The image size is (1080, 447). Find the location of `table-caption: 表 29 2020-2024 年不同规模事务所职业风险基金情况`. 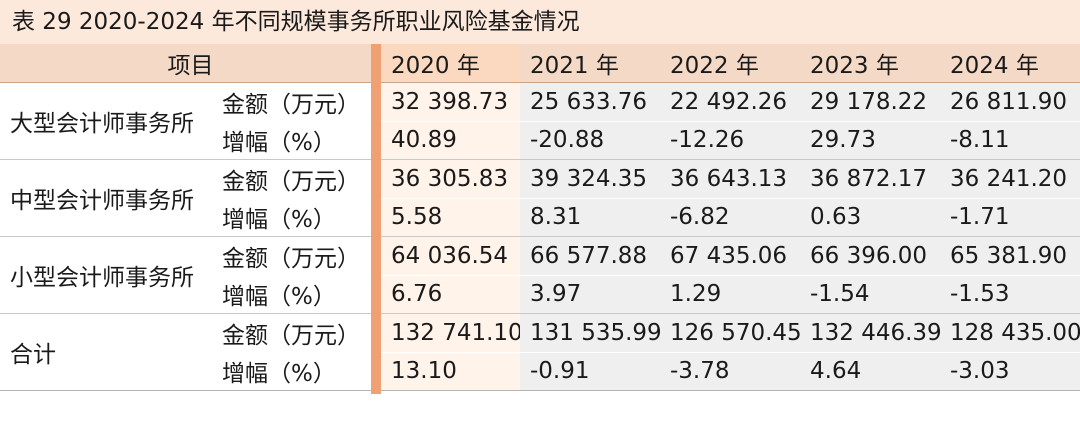

table-caption: 表 29 2020-2024 年不同规模事务所职业风险基金情况 is located at coordinates (540, 22).